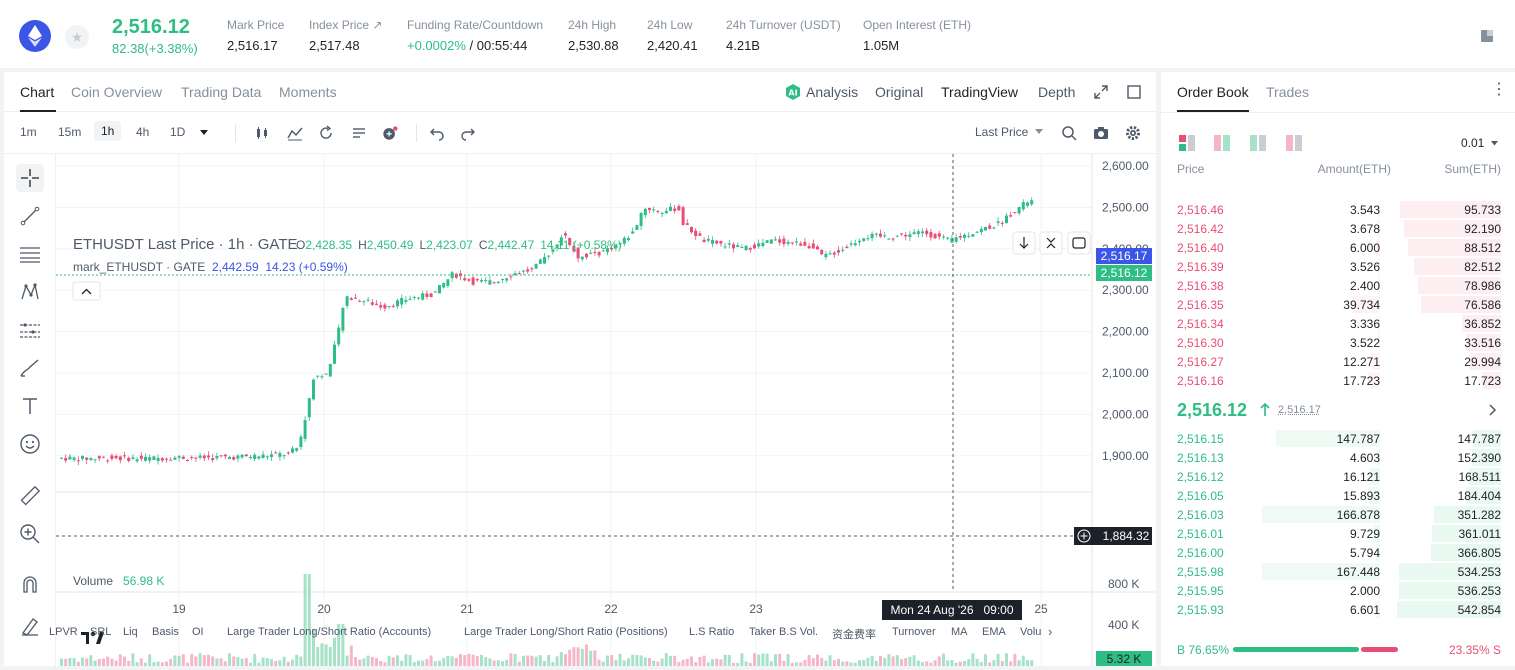  Describe the element at coordinates (70, 132) in the screenshot. I see `timeframe-15m: 15m` at that location.